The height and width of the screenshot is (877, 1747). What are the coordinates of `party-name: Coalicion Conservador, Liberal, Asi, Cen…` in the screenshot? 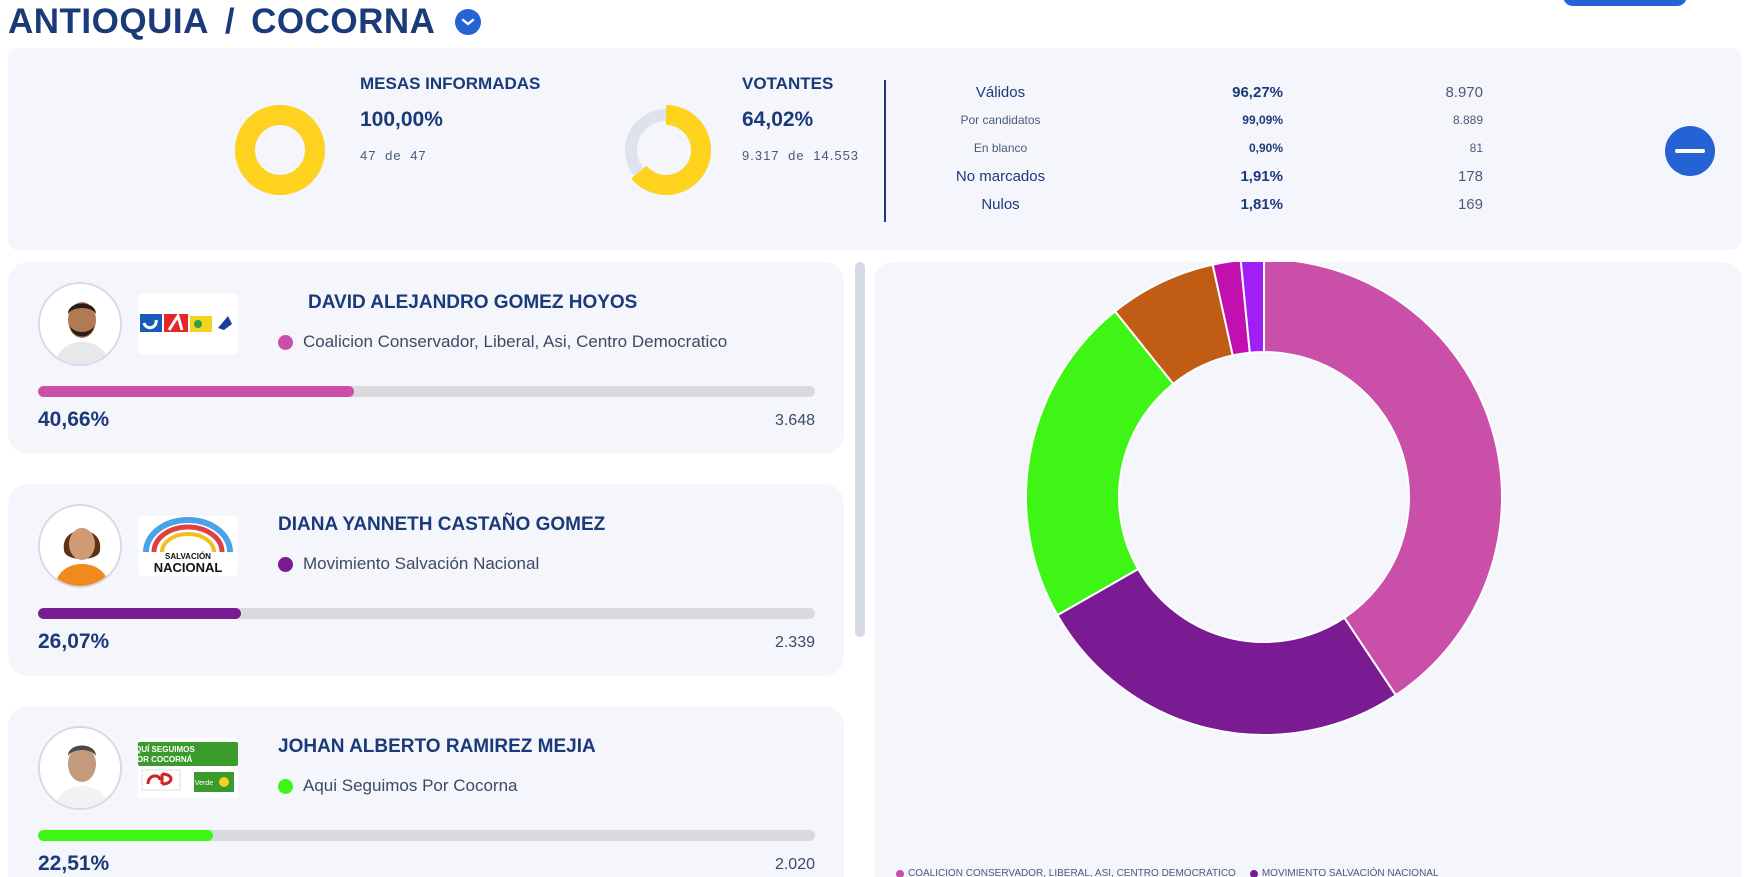 It's located at (515, 341).